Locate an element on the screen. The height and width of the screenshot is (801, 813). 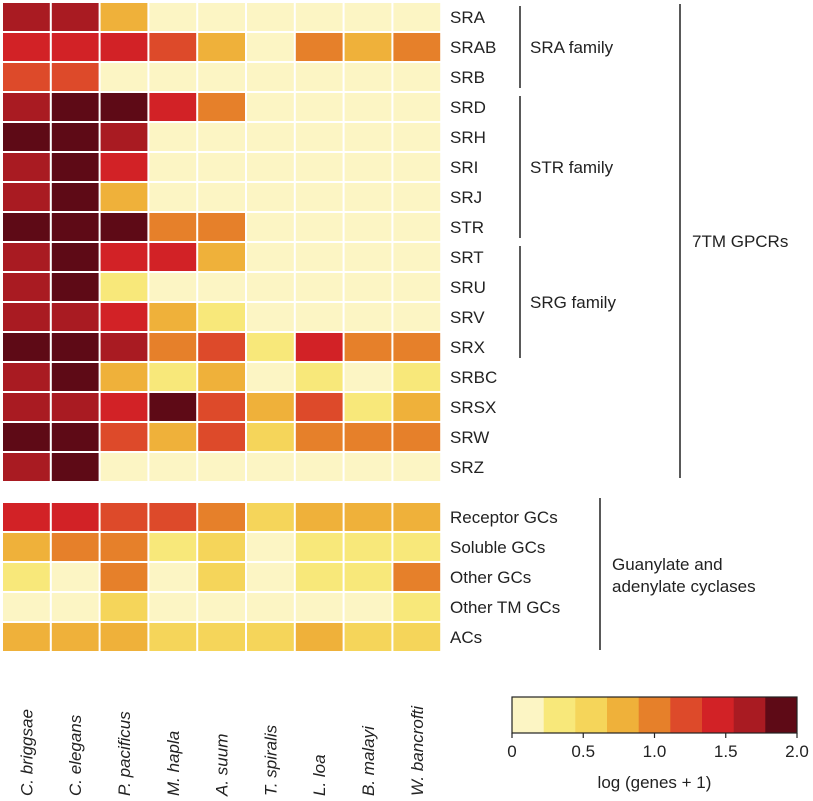
species-label: T. spiralis is located at coordinates (270, 760).